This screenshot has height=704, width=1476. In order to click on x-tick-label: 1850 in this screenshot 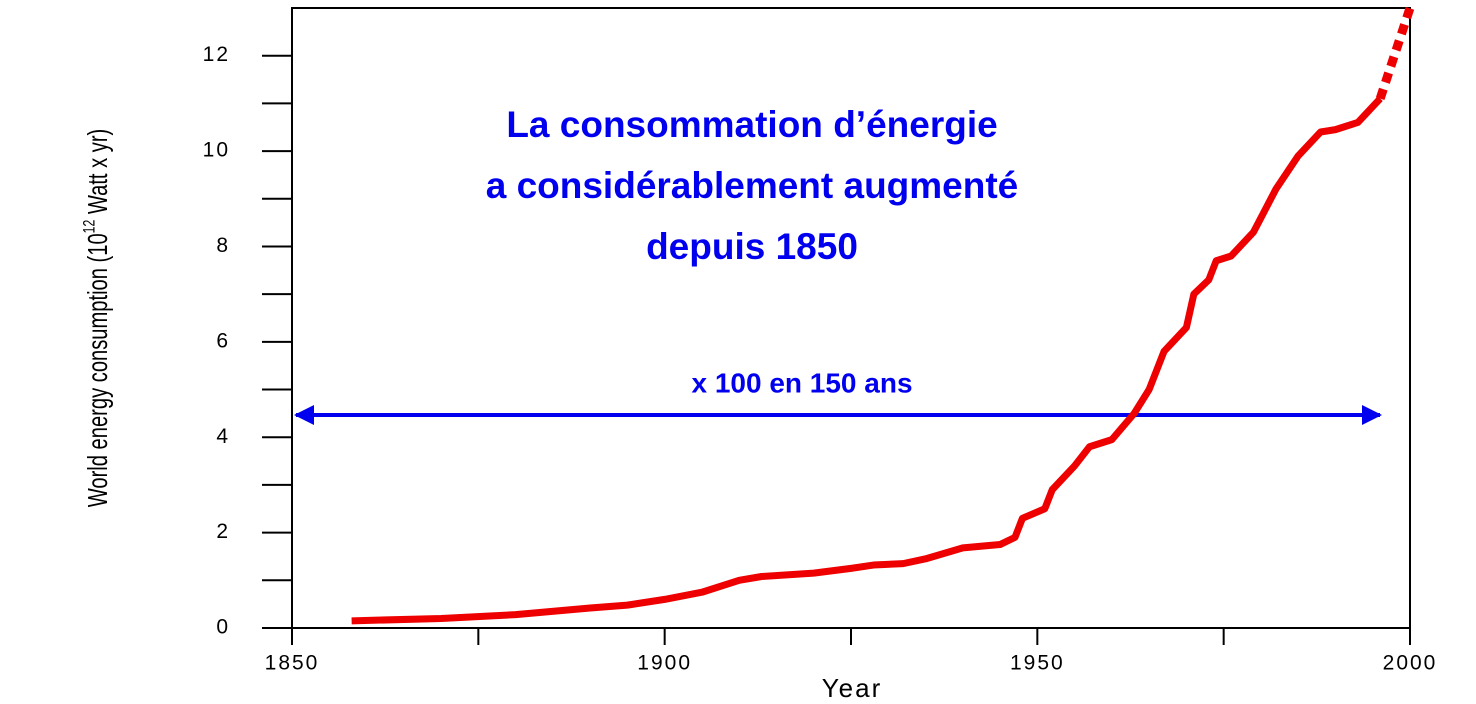, I will do `click(292, 663)`.